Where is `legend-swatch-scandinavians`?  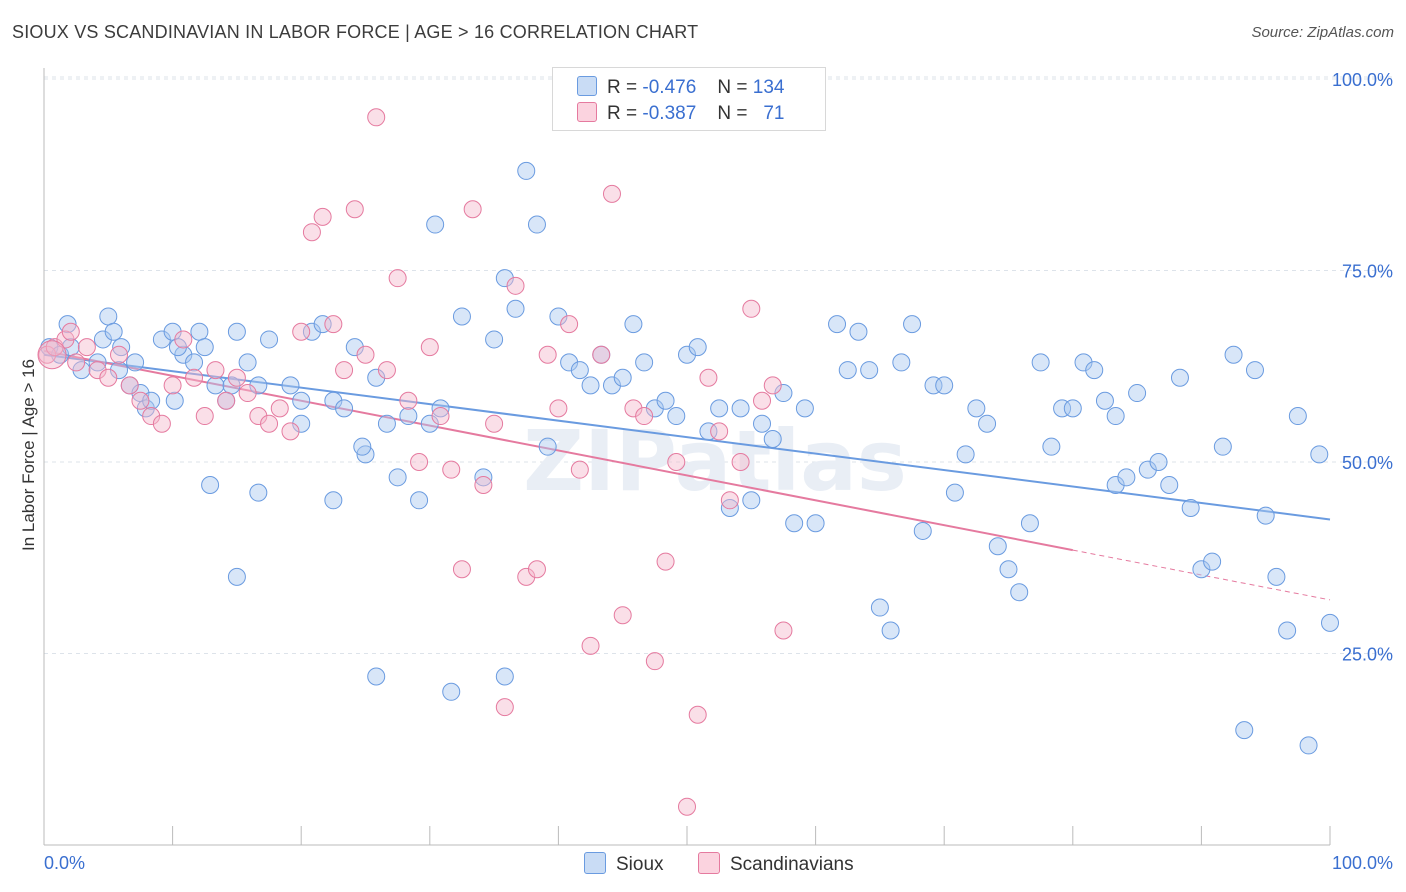 legend-swatch-scandinavians is located at coordinates (587, 112).